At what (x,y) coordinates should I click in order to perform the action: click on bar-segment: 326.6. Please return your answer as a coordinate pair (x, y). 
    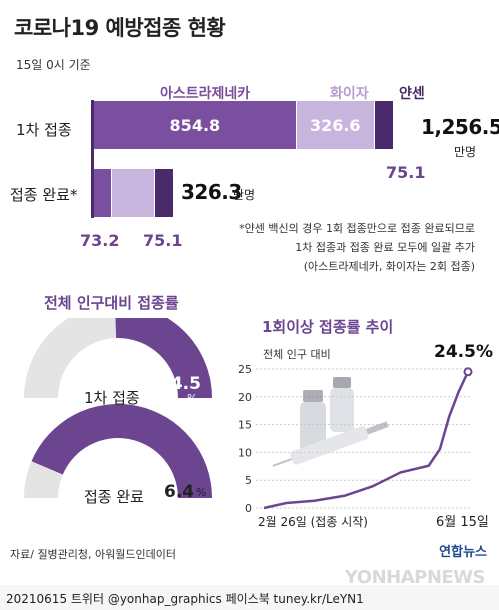
    Looking at the image, I should click on (335, 125).